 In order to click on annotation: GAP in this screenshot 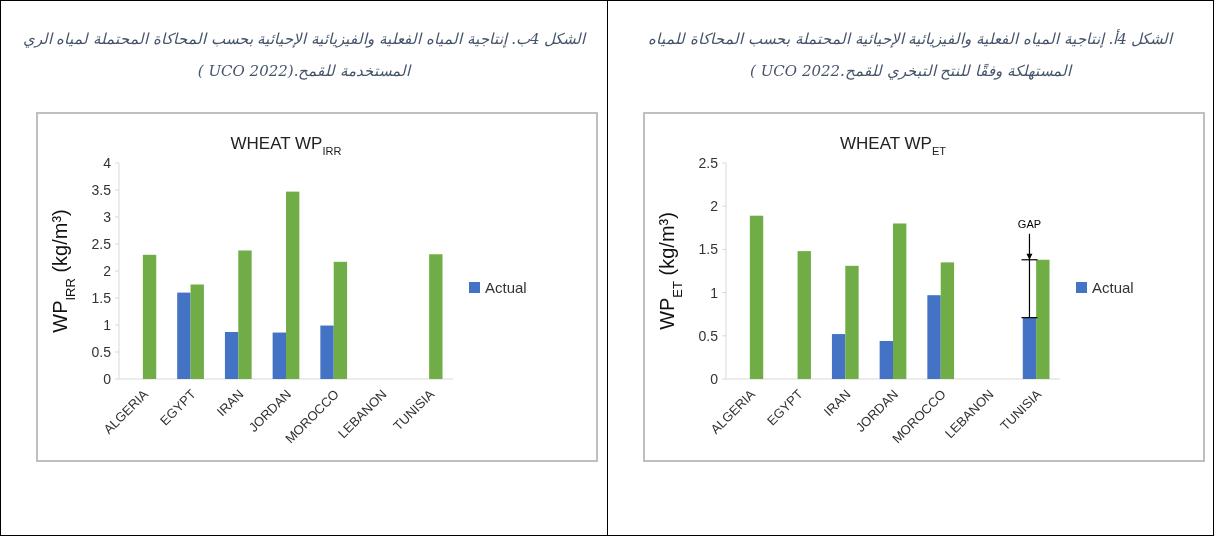, I will do `click(1029, 223)`.